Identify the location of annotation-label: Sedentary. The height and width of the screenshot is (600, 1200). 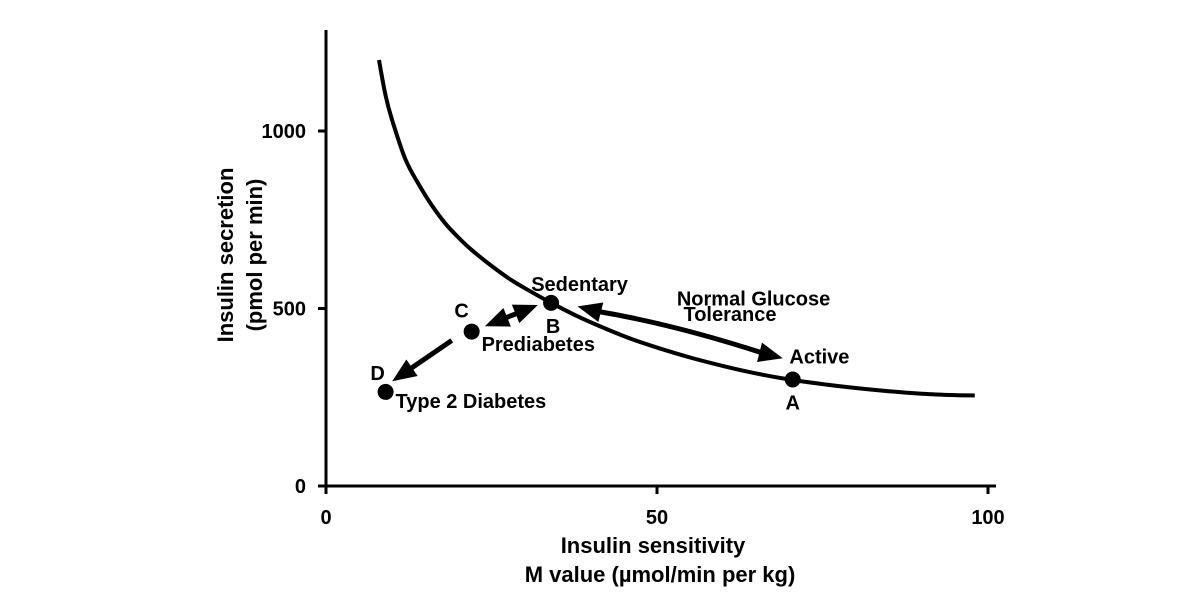
(580, 285).